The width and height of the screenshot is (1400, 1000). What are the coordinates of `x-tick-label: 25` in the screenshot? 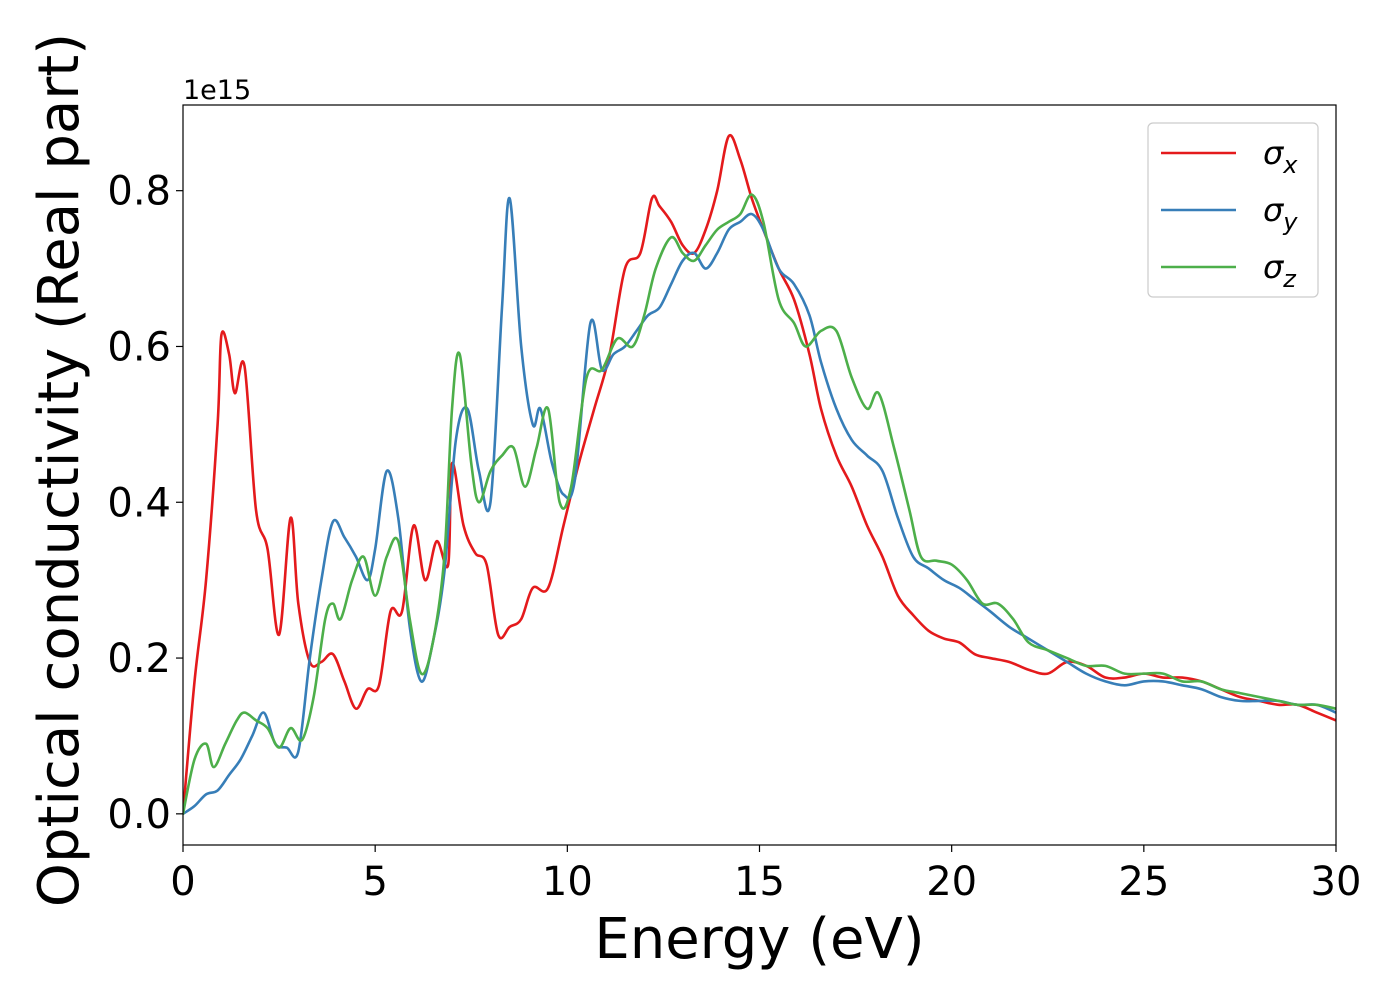 It's located at (1143, 882).